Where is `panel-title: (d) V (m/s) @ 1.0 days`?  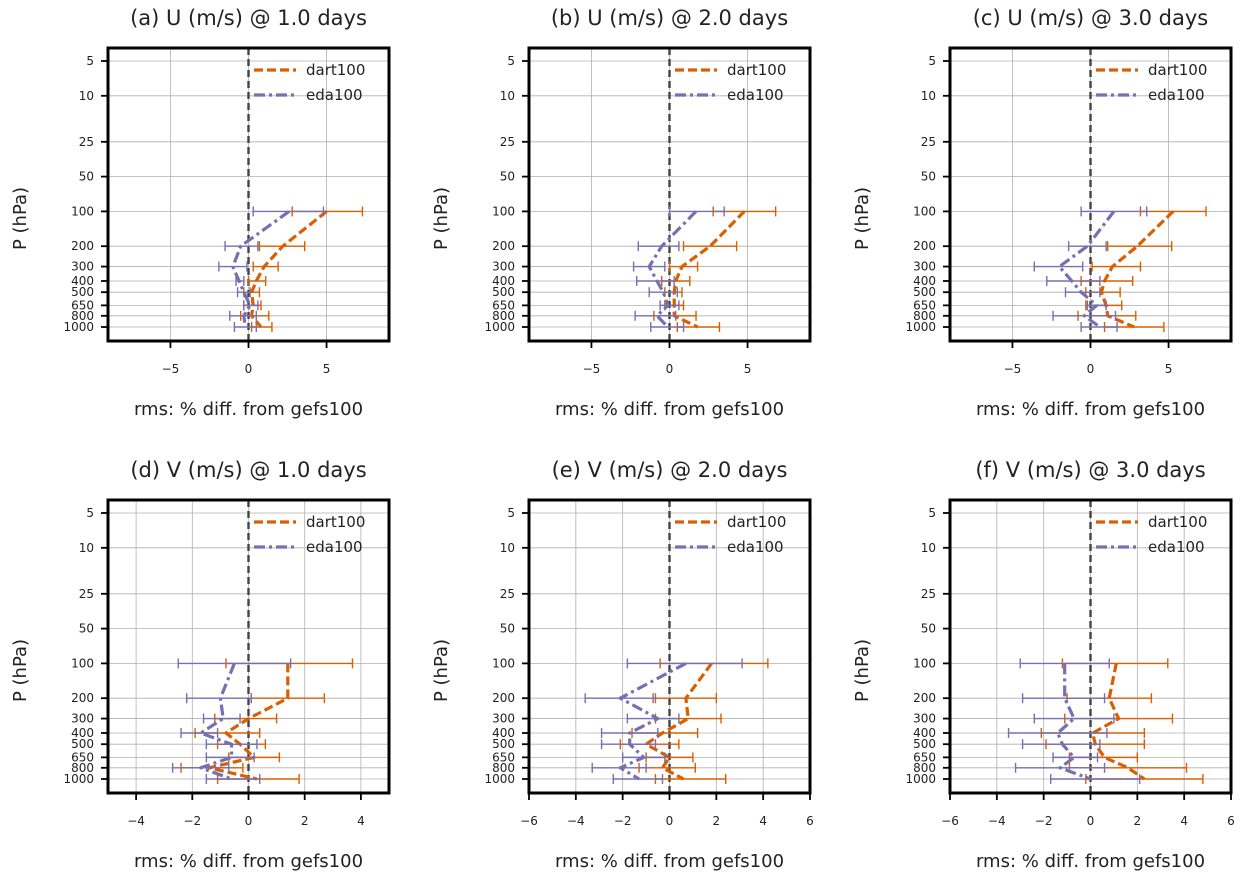
panel-title: (d) V (m/s) @ 1.0 days is located at coordinates (248, 470).